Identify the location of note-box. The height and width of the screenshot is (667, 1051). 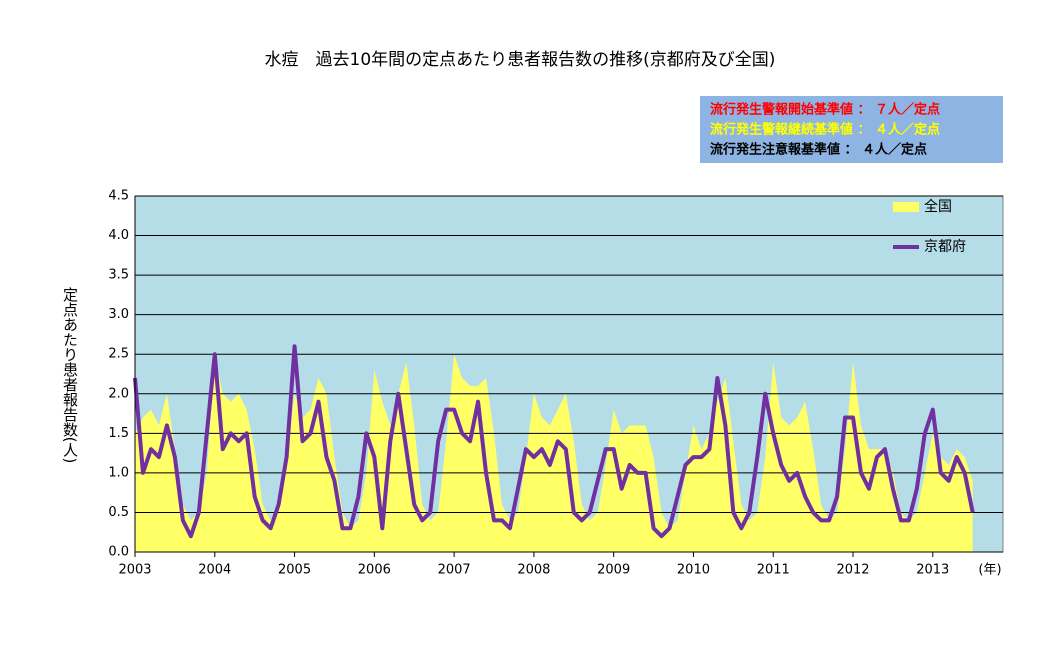
(851, 129).